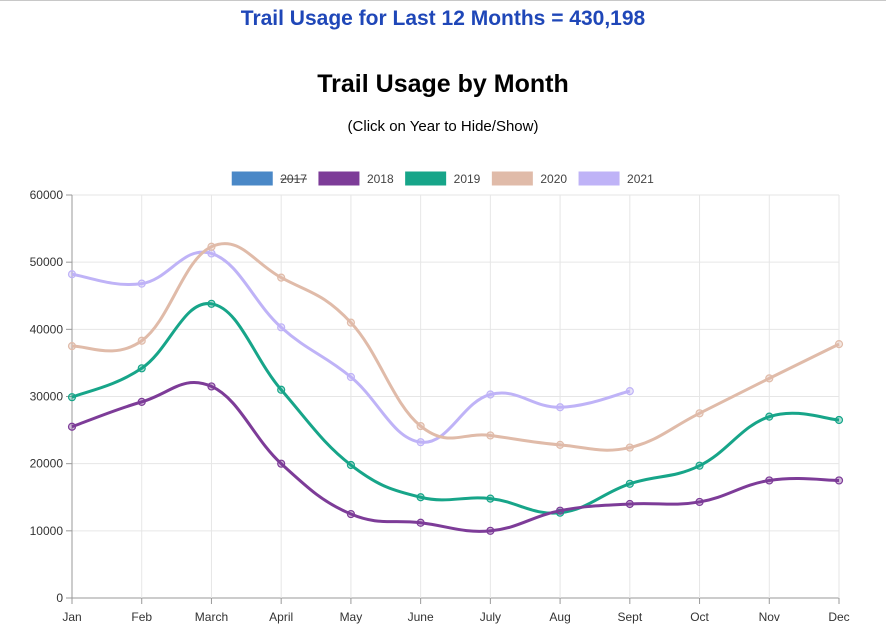 The height and width of the screenshot is (635, 886). I want to click on x-tick-label: Dec, so click(838, 617).